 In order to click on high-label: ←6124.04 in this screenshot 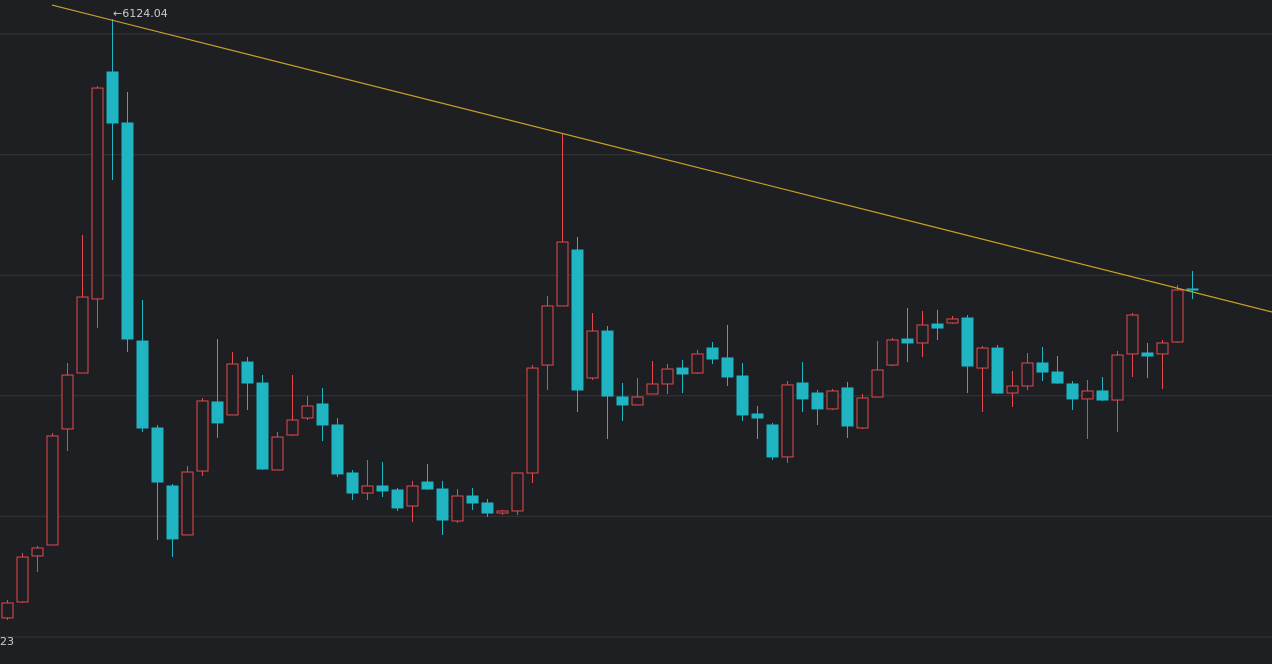, I will do `click(140, 13)`.